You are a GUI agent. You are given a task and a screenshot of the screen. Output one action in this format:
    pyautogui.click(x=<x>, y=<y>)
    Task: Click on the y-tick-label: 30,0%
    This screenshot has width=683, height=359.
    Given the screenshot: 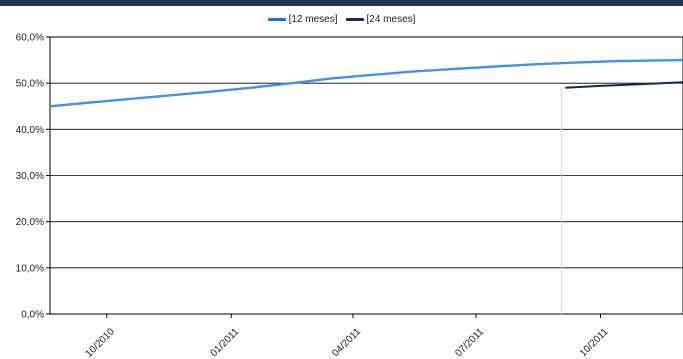 What is the action you would take?
    pyautogui.click(x=30, y=176)
    